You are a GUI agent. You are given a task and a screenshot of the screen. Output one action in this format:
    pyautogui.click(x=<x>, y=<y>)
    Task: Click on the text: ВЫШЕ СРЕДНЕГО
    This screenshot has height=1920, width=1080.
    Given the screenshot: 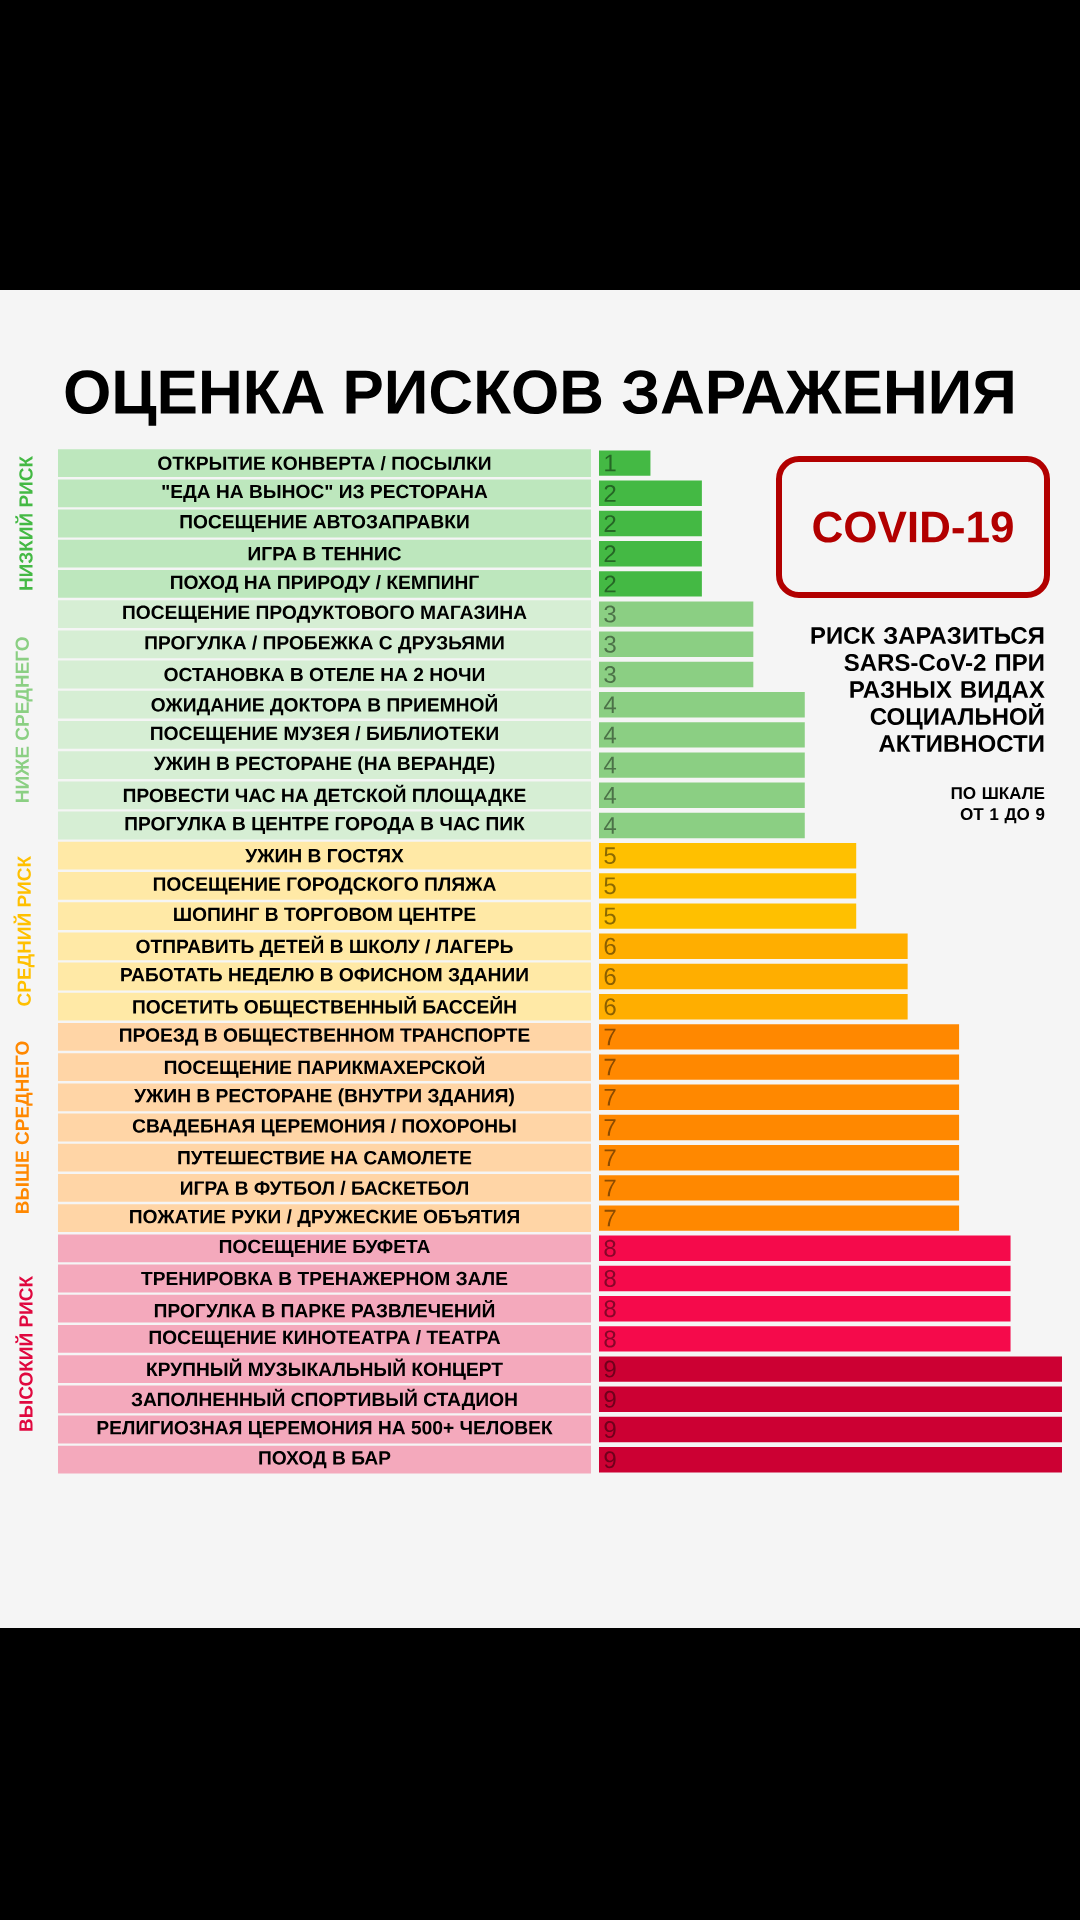 What is the action you would take?
    pyautogui.click(x=24, y=1127)
    